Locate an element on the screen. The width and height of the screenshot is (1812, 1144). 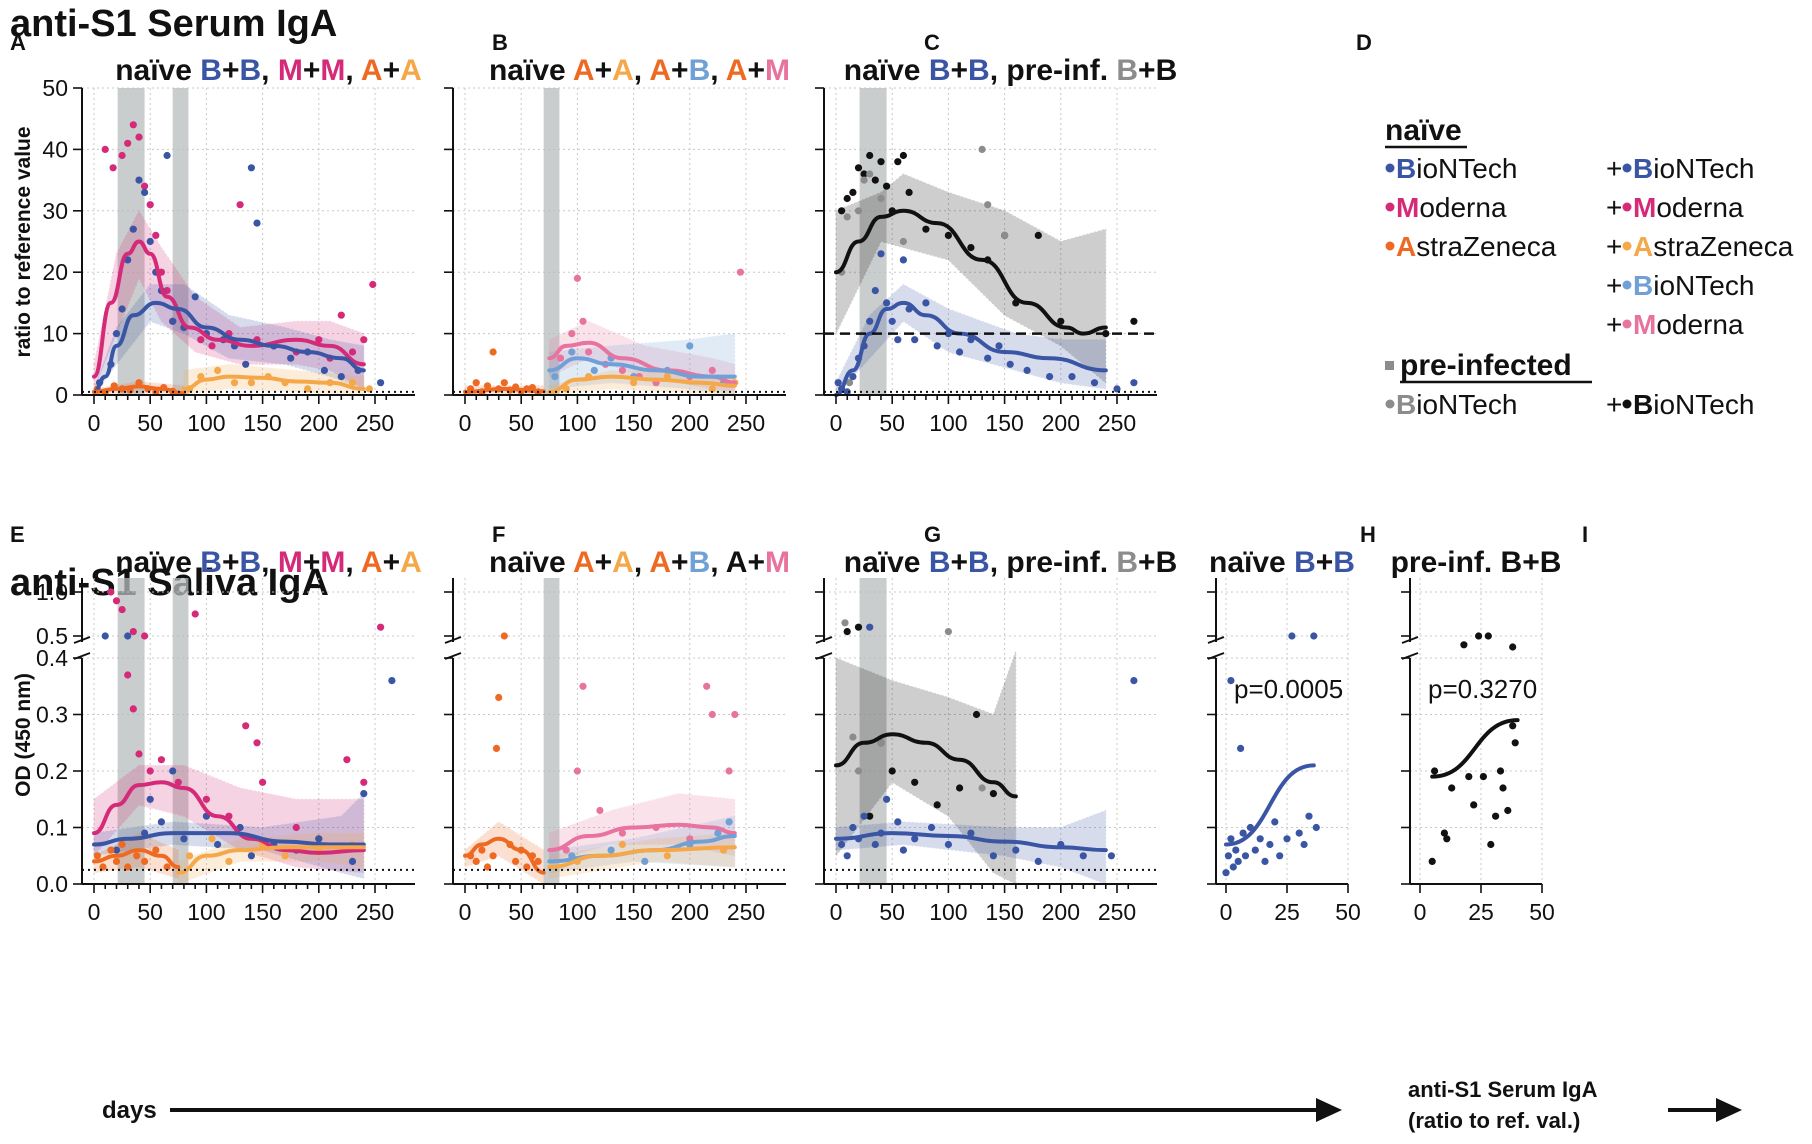
fit-curve-az_light is located at coordinates (642, 857).